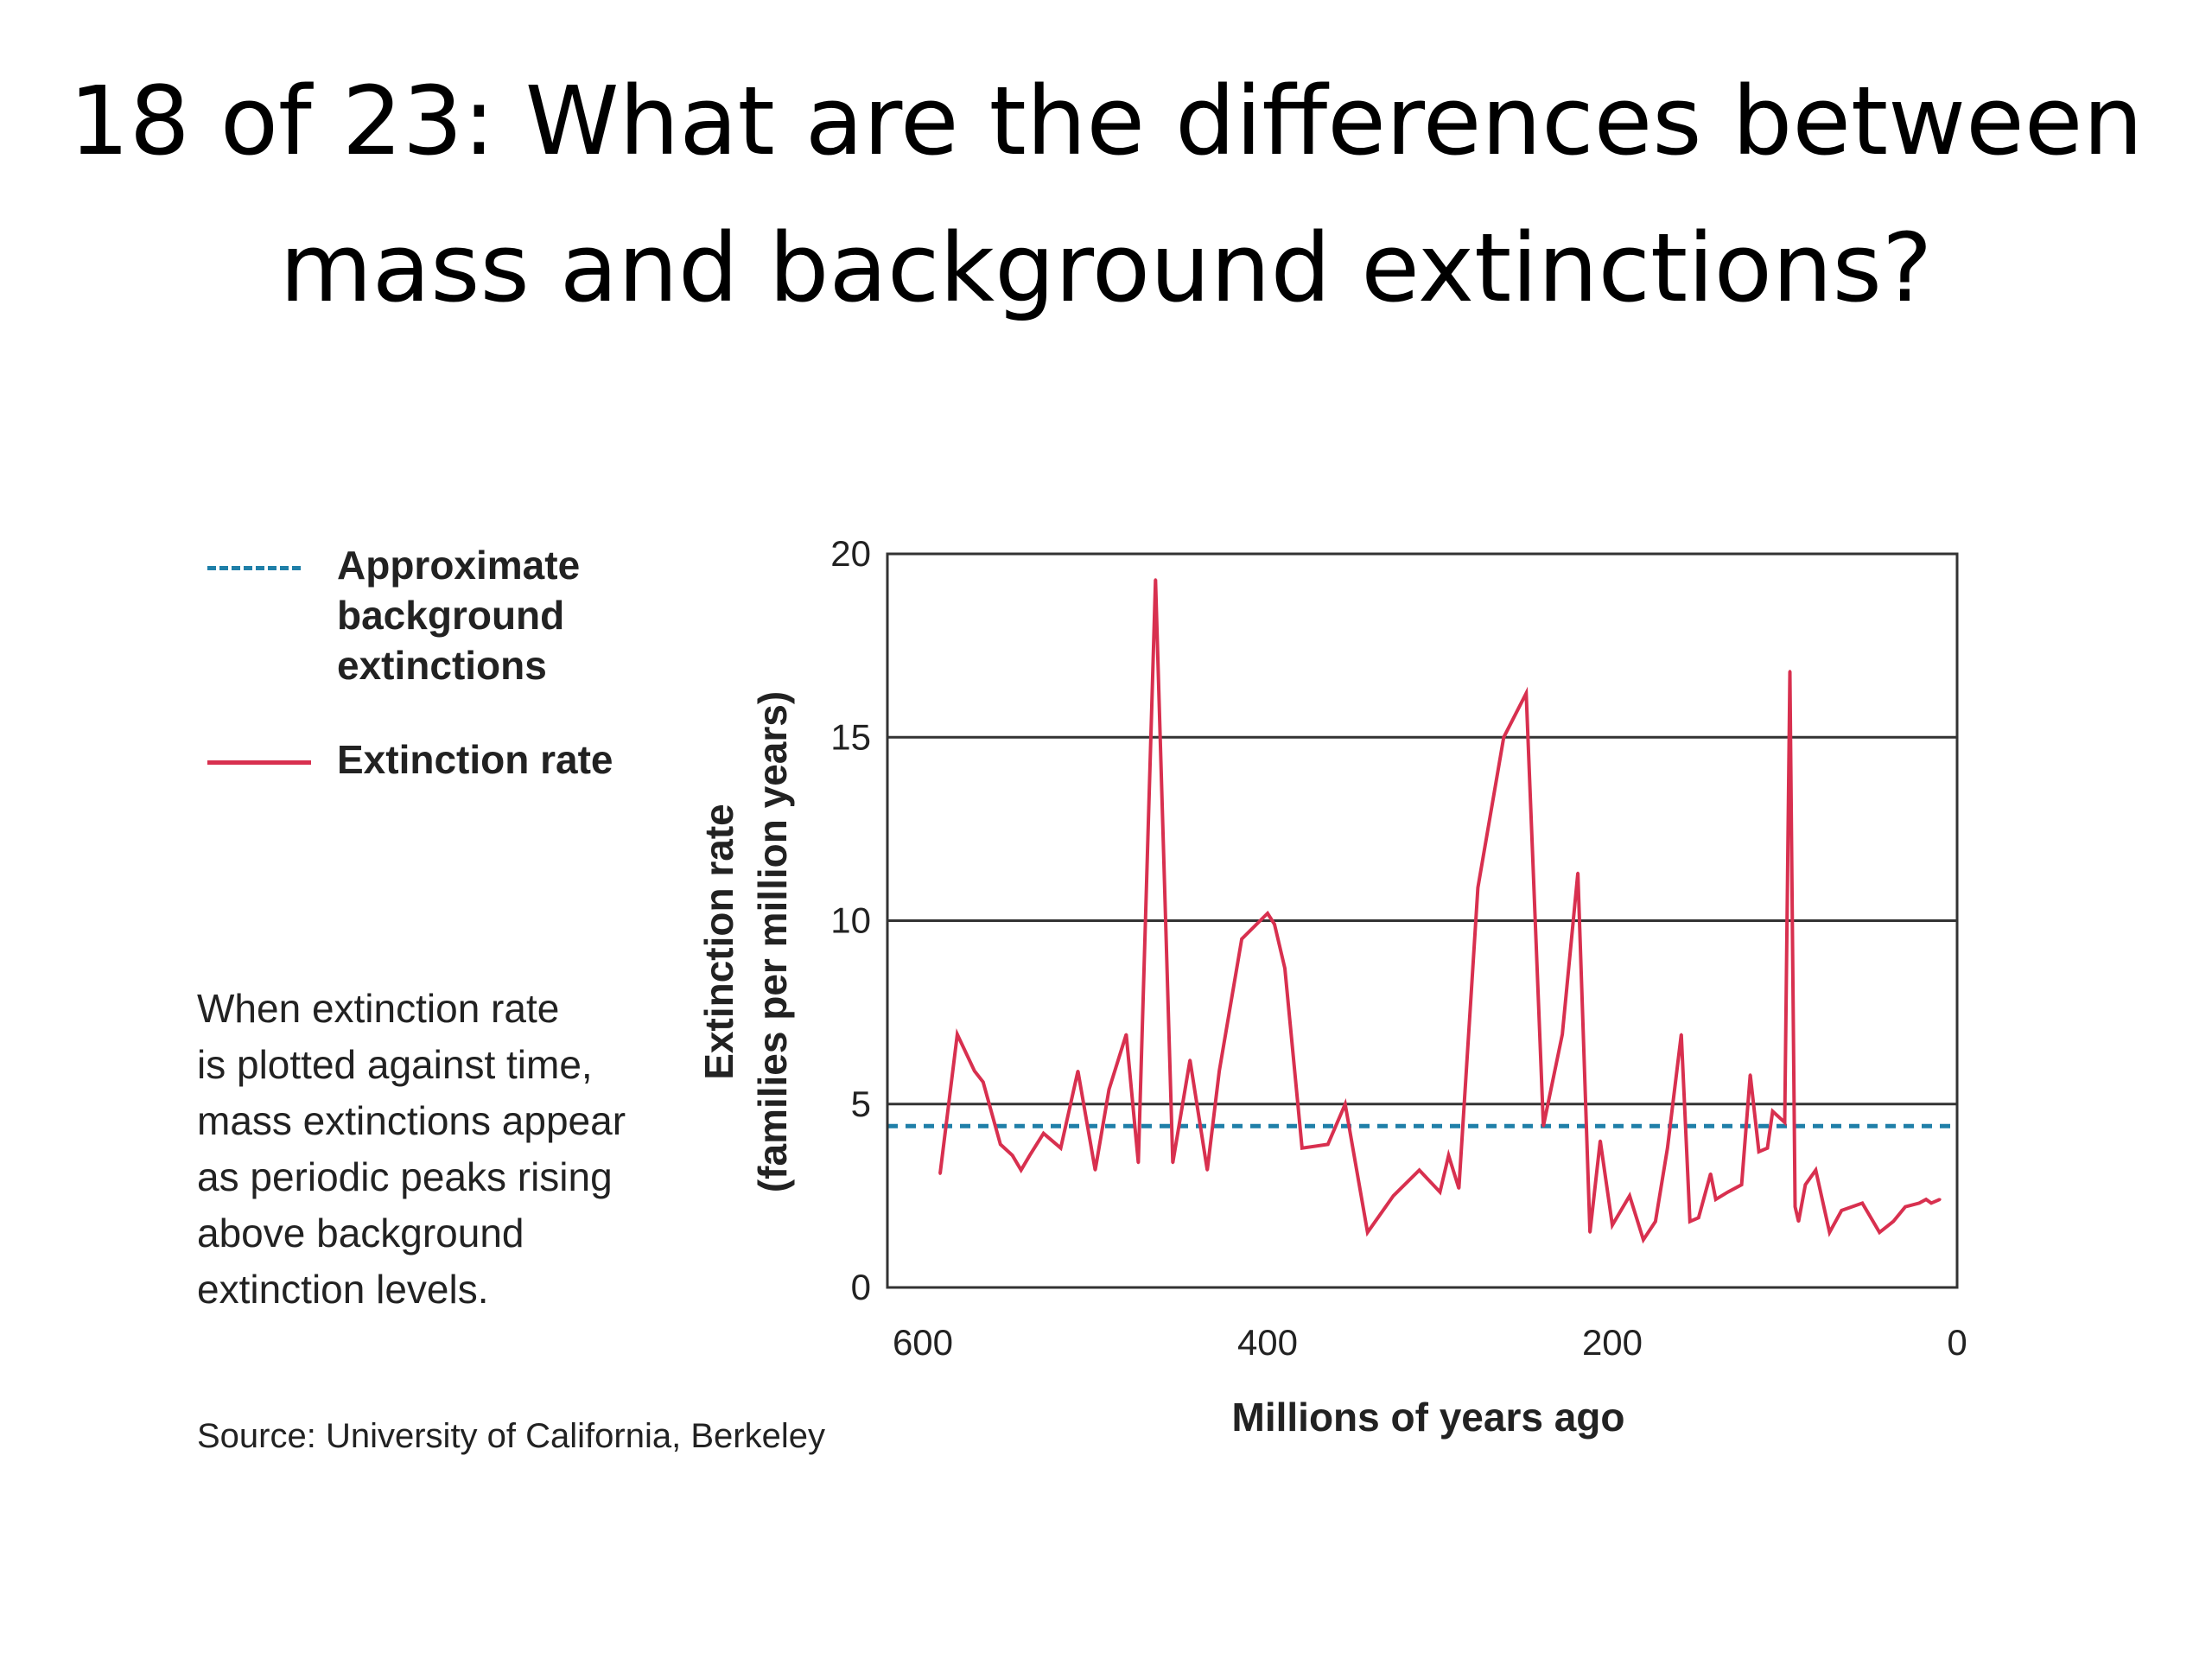  What do you see at coordinates (360, 1233) in the screenshot?
I see `caption-line: above background` at bounding box center [360, 1233].